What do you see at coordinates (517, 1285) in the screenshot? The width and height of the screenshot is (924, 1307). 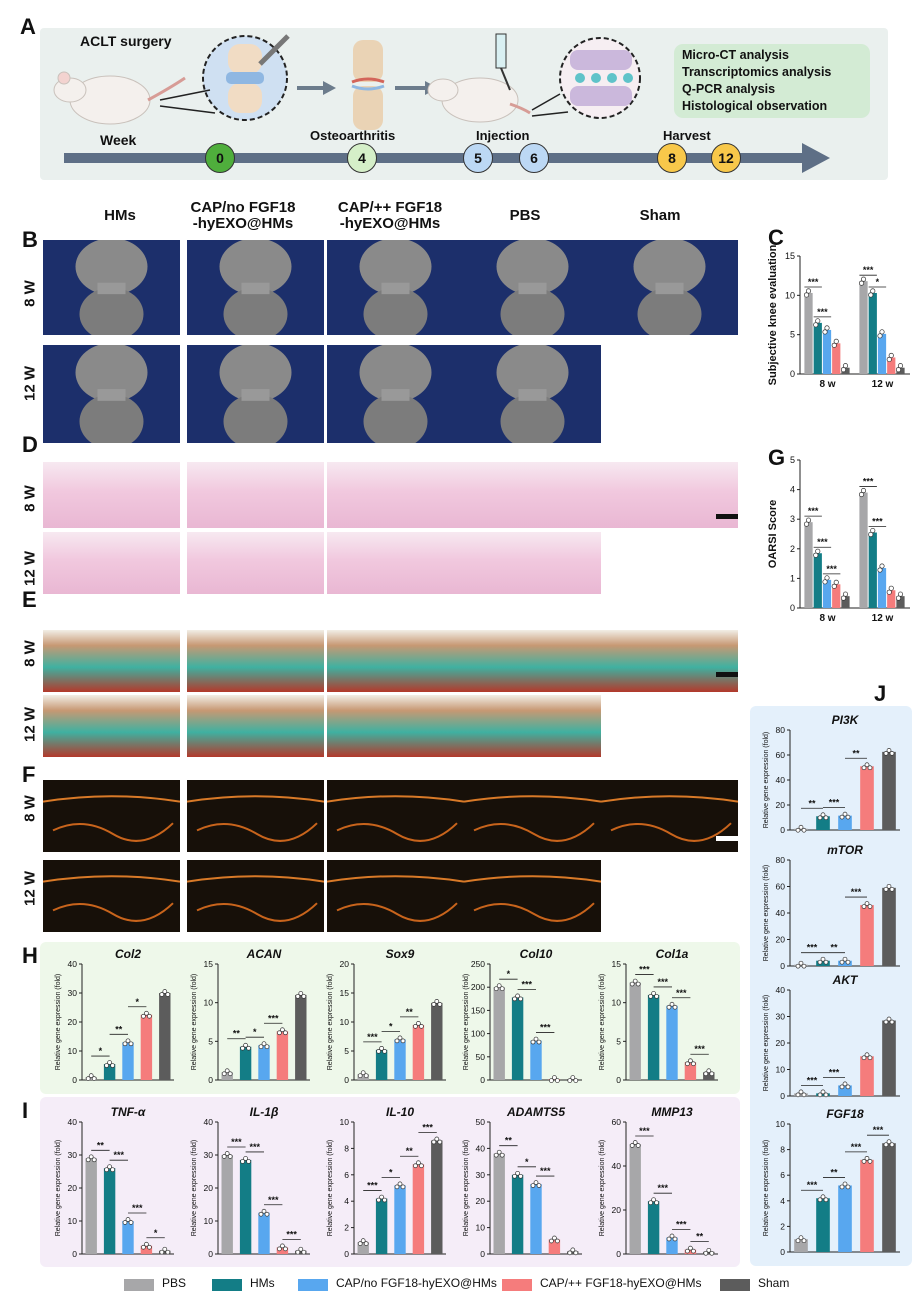 I see `legend-swatch-cap-plus` at bounding box center [517, 1285].